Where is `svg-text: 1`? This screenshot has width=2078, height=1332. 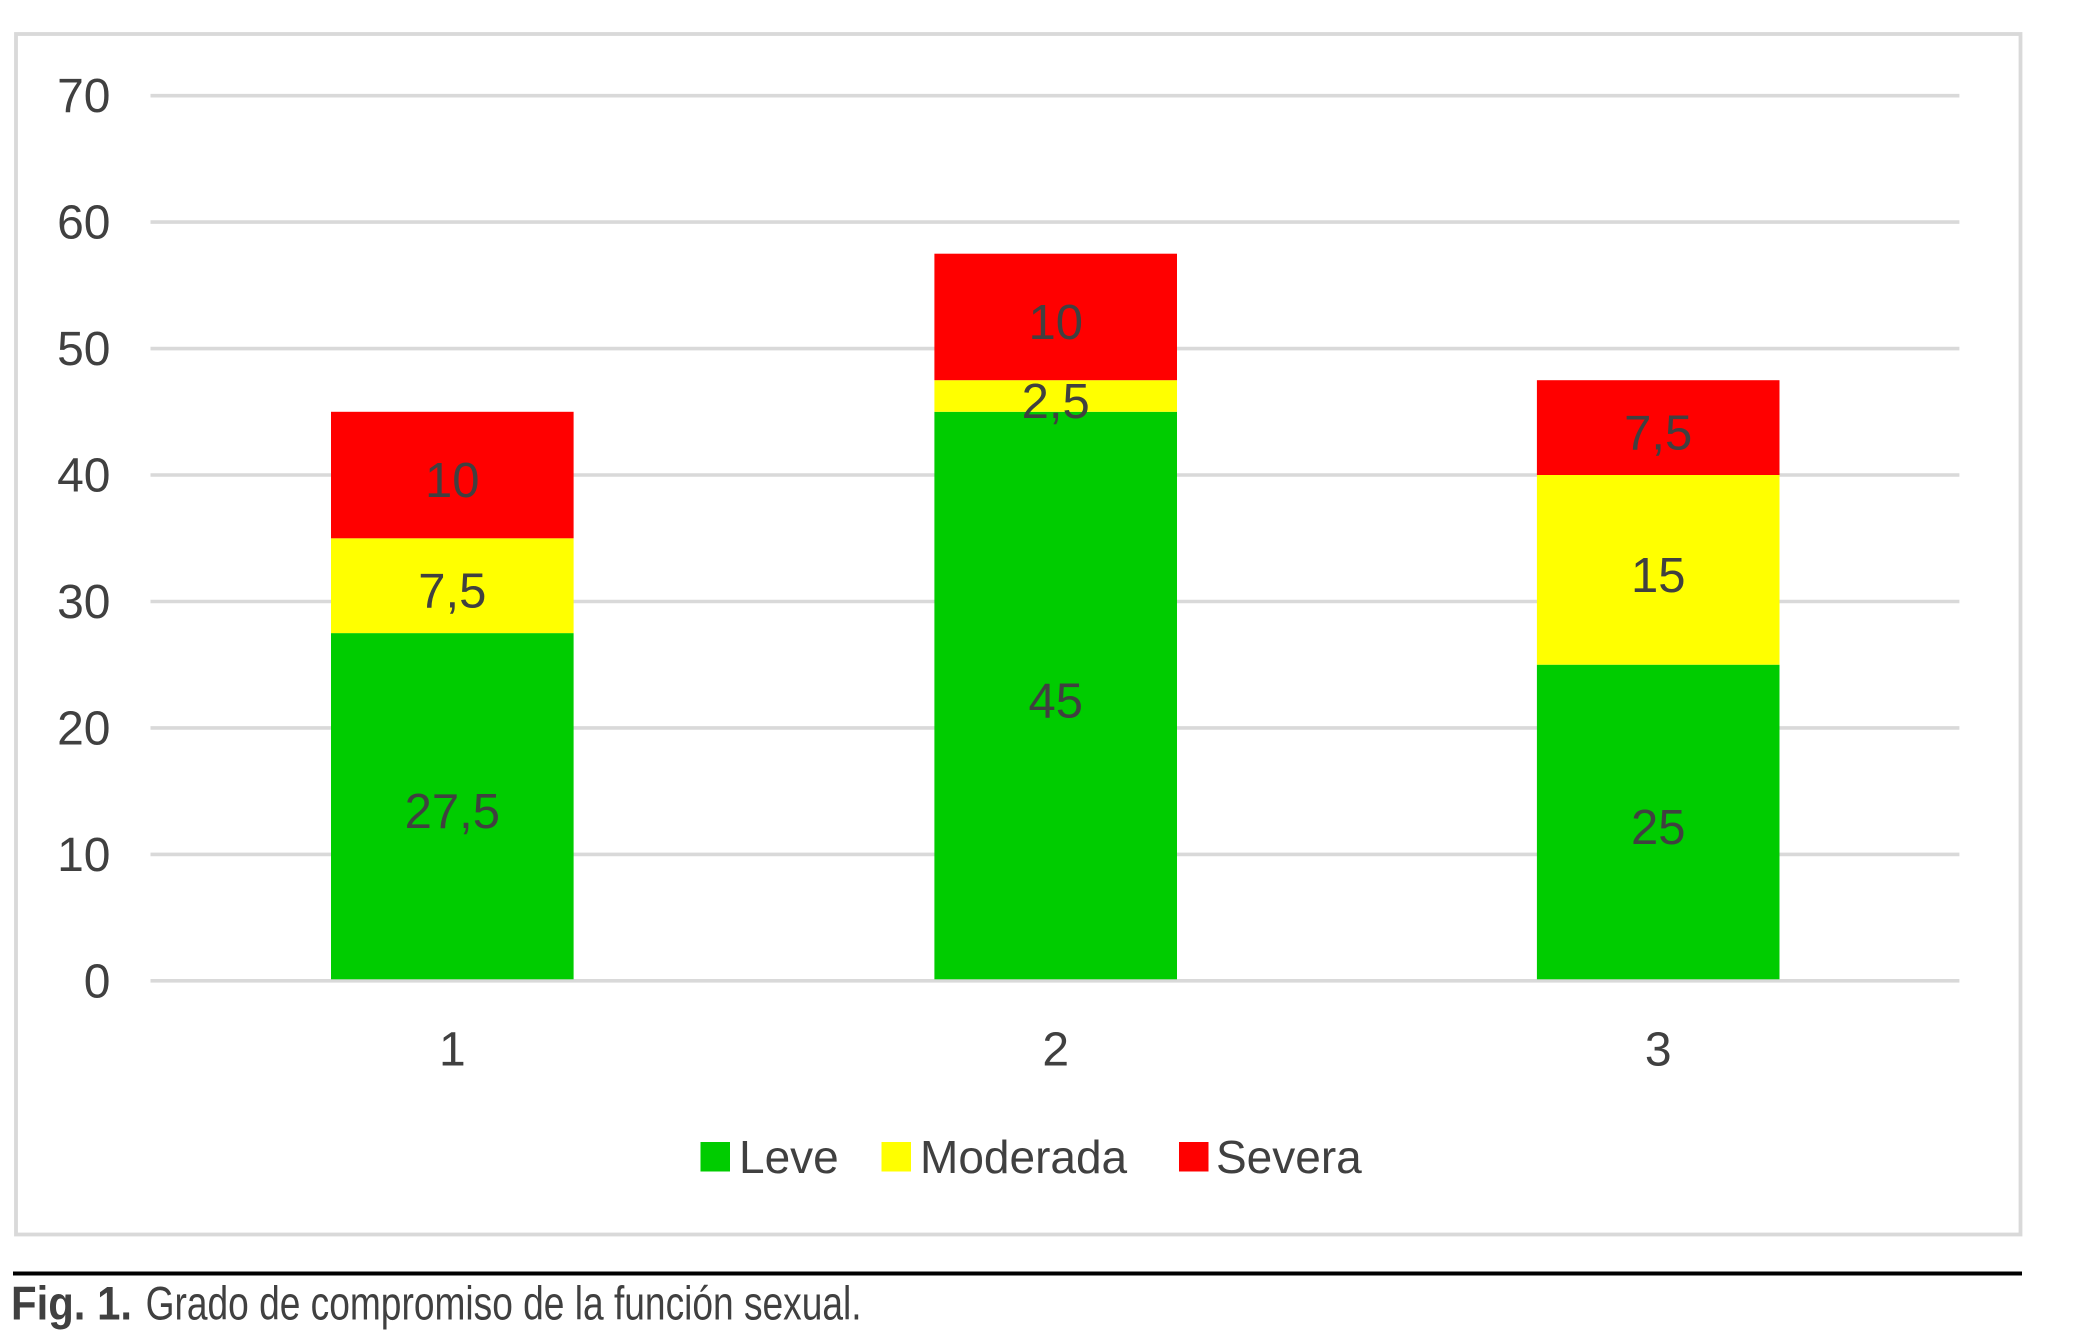
svg-text: 1 is located at coordinates (452, 1050).